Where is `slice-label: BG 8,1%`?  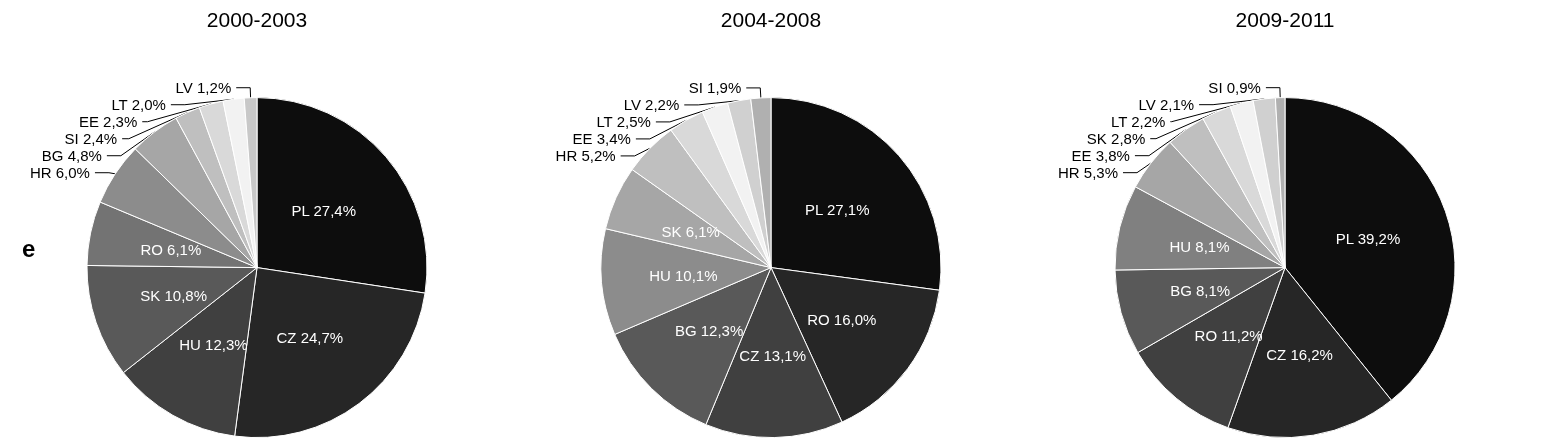 slice-label: BG 8,1% is located at coordinates (1200, 291).